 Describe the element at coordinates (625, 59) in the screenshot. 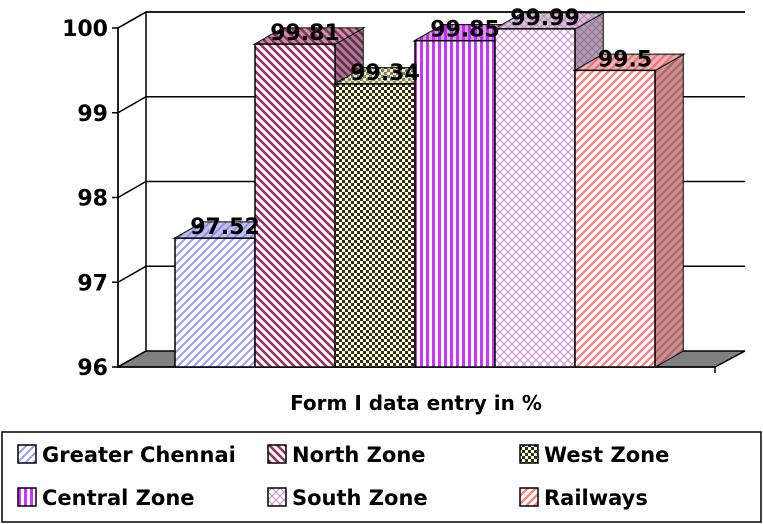

I see `data-label: 99.5` at that location.